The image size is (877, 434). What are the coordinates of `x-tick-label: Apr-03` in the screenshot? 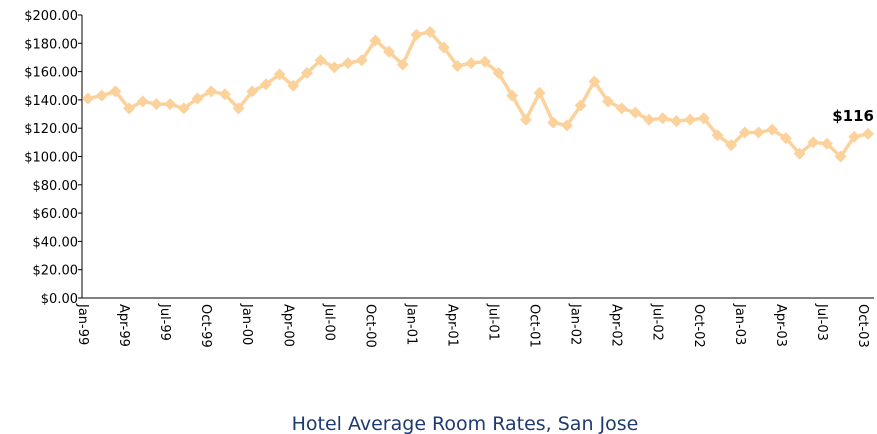 It's located at (780, 325).